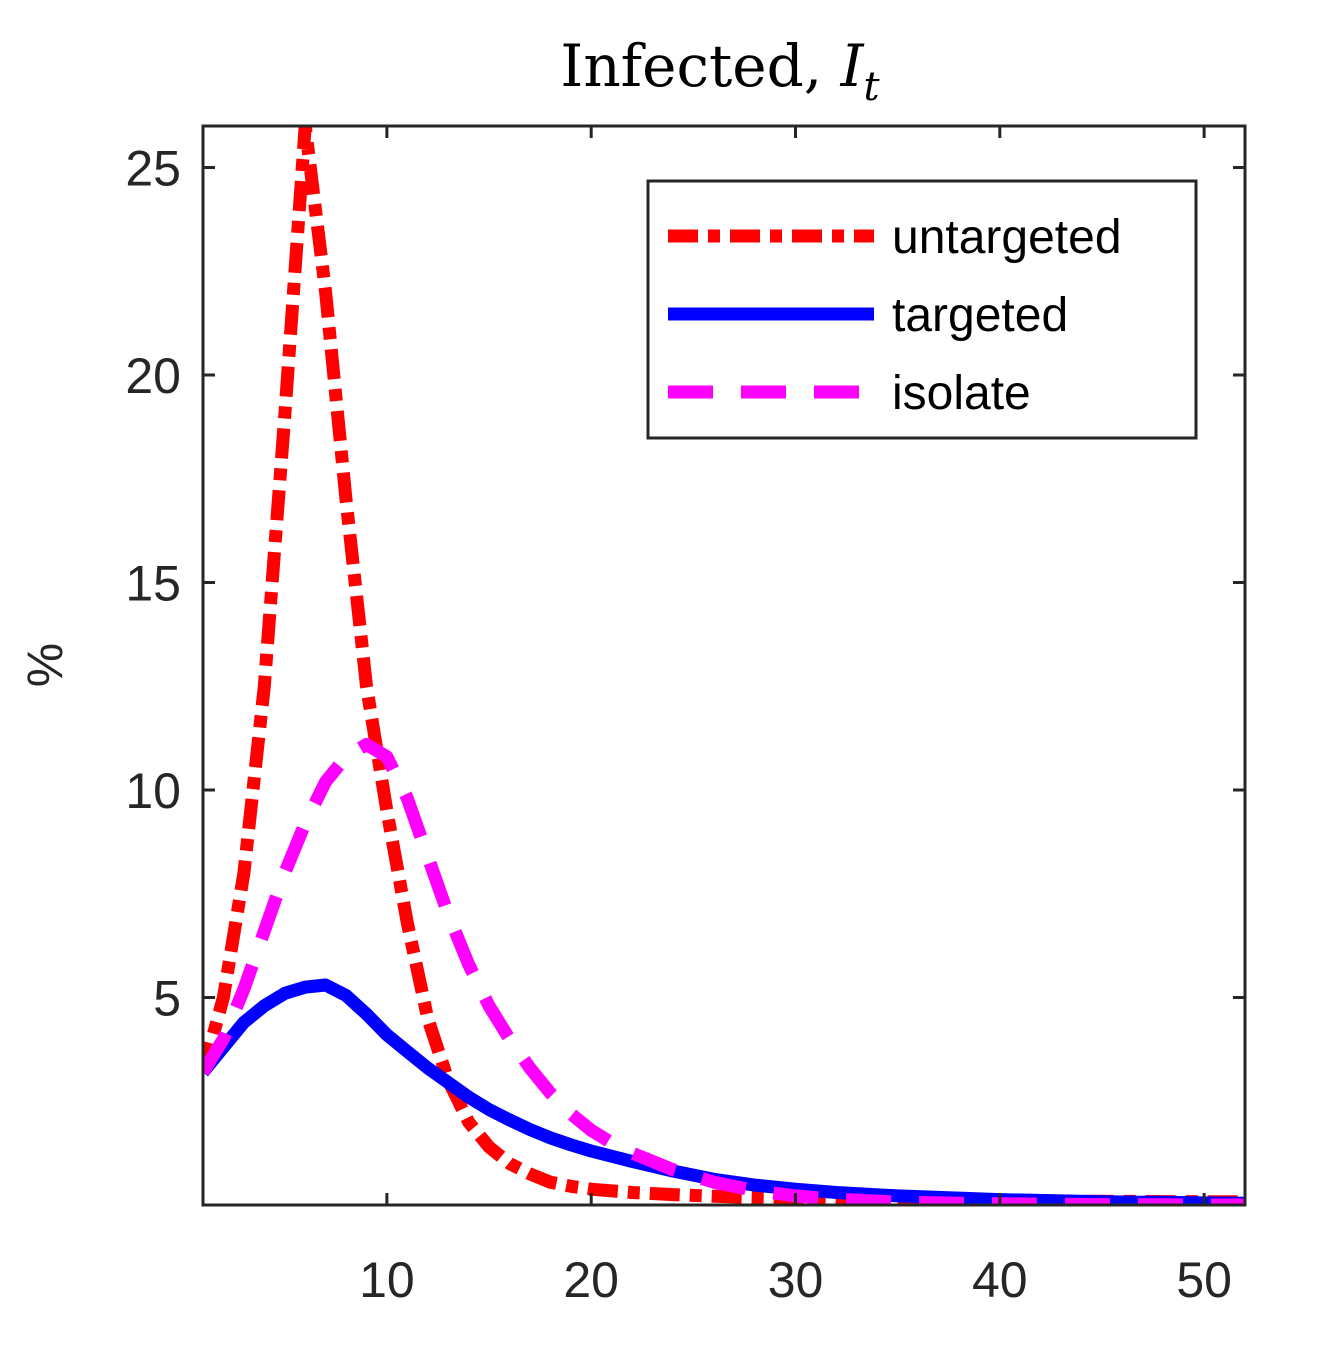 The image size is (1341, 1346). I want to click on y-axis-label: %, so click(45, 665).